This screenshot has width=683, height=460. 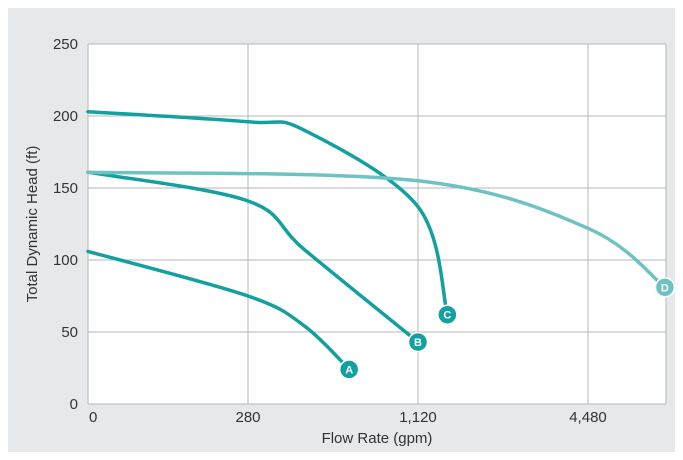 I want to click on series-name-label: D, so click(x=665, y=288).